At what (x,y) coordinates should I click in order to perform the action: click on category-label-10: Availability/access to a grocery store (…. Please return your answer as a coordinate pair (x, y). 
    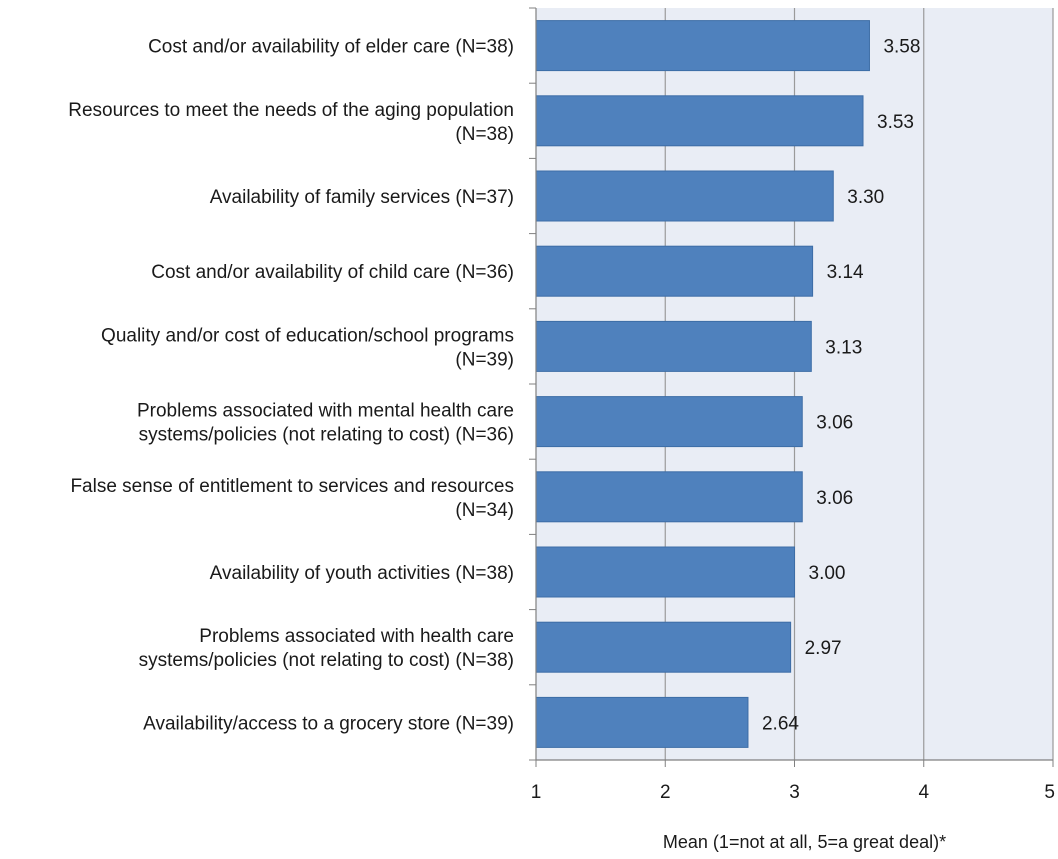
    Looking at the image, I should click on (328, 723).